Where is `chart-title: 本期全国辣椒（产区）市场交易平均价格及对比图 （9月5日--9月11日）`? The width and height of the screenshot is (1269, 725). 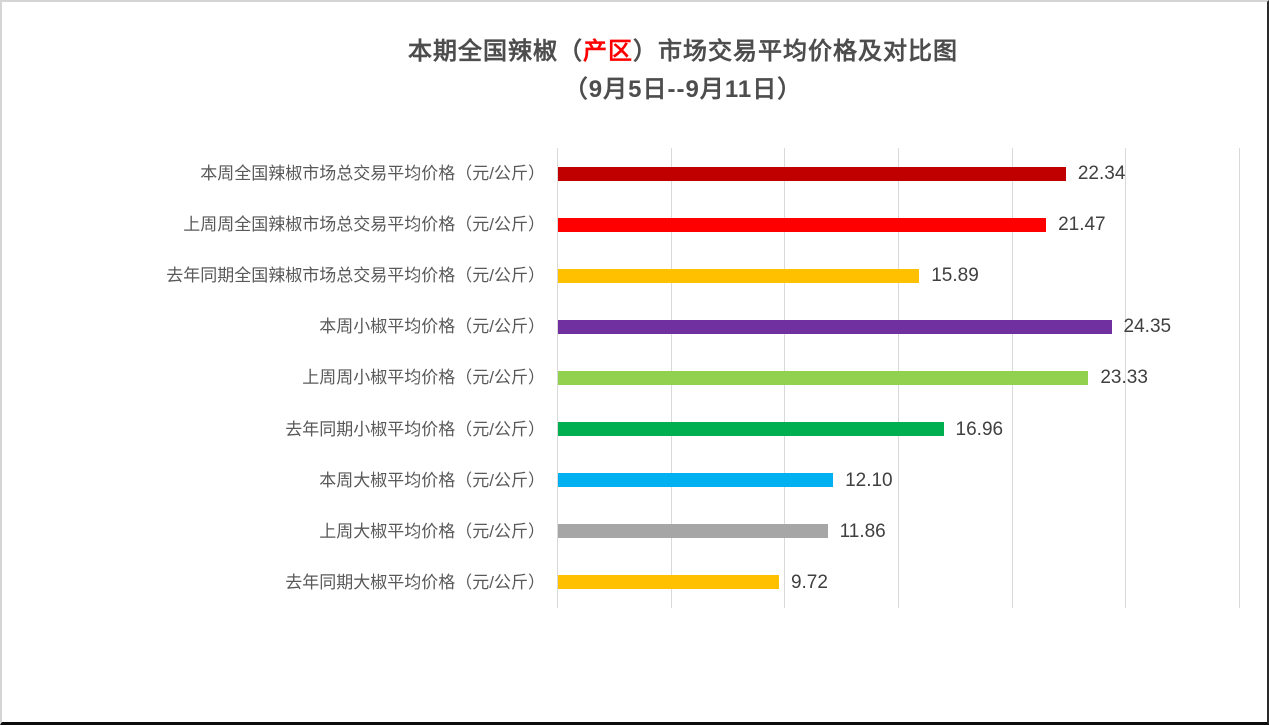 chart-title: 本期全国辣椒（产区）市场交易平均价格及对比图 （9月5日--9月11日） is located at coordinates (683, 71).